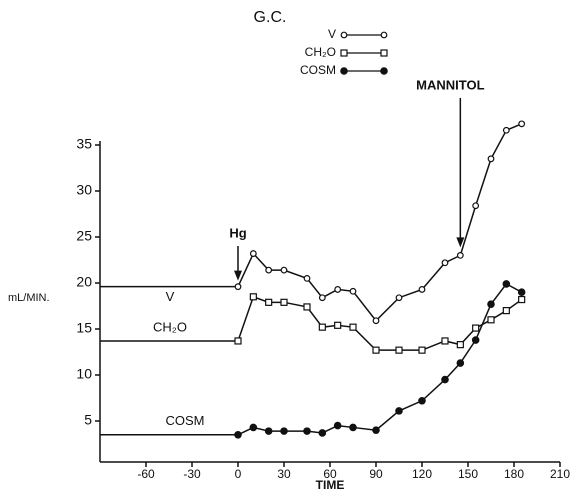  What do you see at coordinates (332, 34) in the screenshot?
I see `legend-label: V` at bounding box center [332, 34].